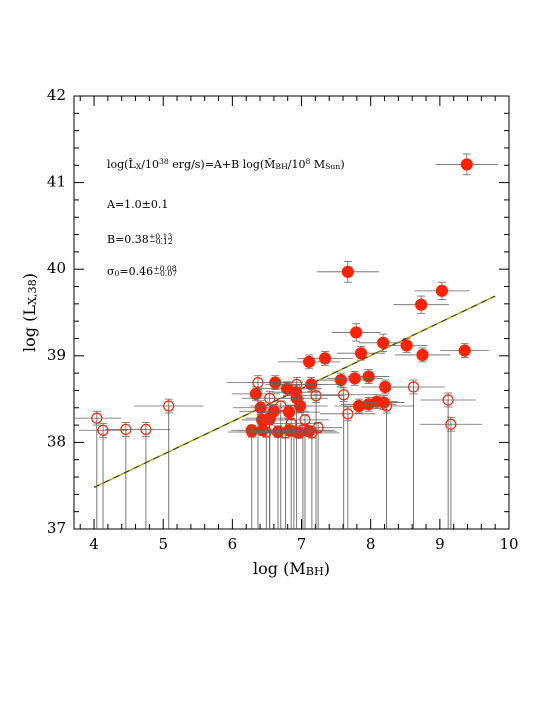  I want to click on y-tick-label: 39, so click(56, 355).